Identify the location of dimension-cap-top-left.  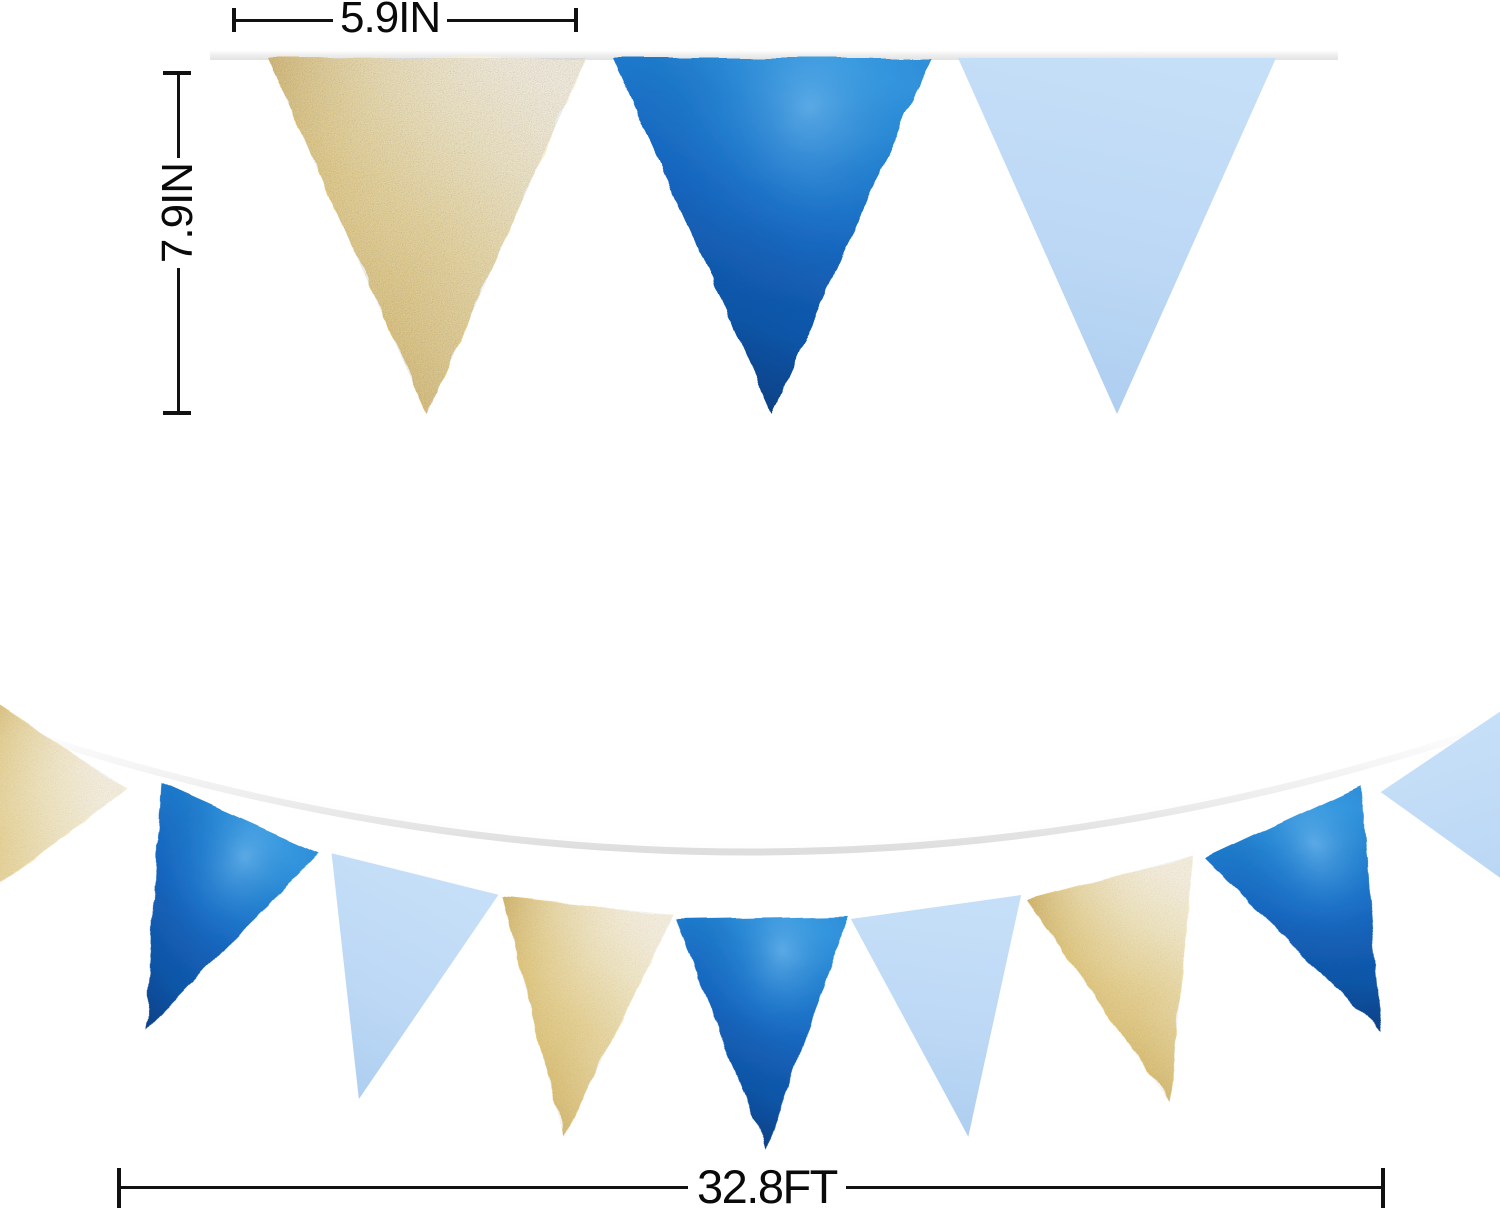
(177, 73).